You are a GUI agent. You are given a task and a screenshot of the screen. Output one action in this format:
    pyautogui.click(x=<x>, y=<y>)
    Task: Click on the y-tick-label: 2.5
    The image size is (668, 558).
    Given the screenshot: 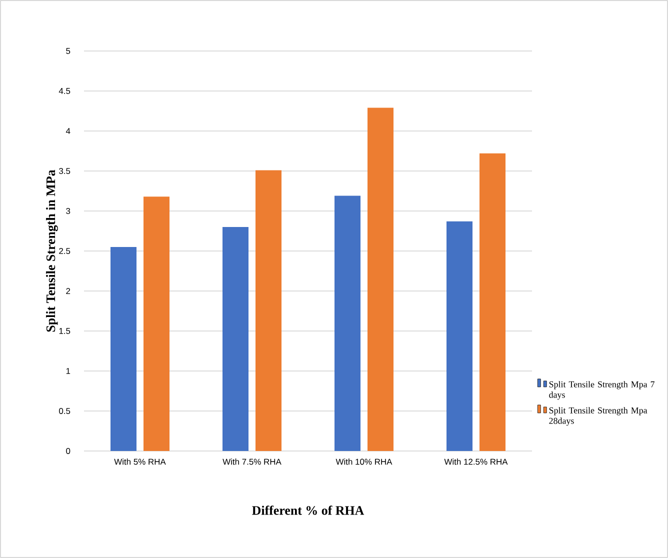 What is the action you would take?
    pyautogui.click(x=64, y=251)
    